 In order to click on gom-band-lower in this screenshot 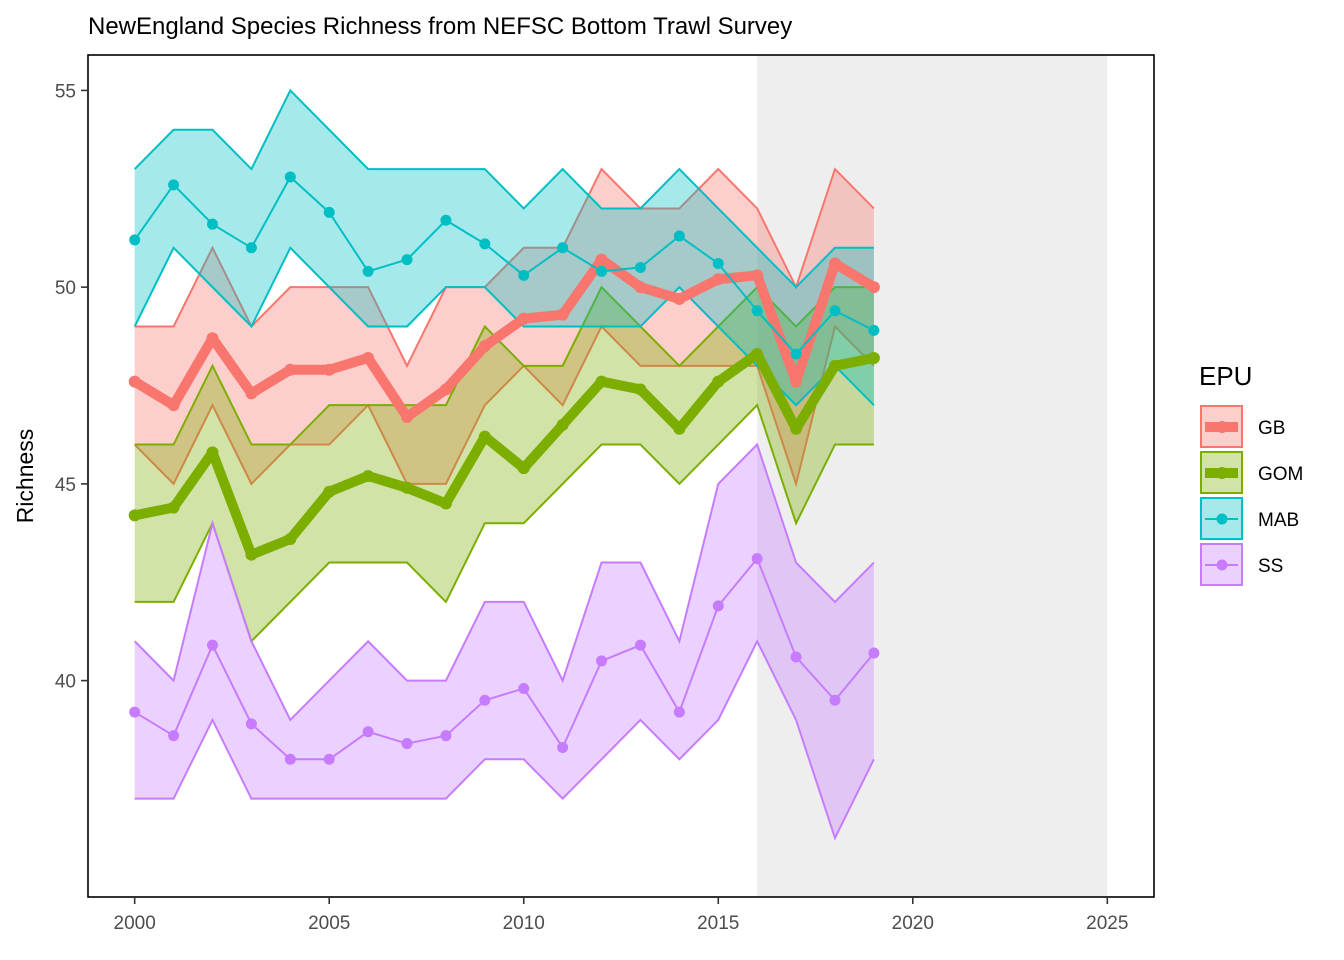, I will do `click(504, 523)`.